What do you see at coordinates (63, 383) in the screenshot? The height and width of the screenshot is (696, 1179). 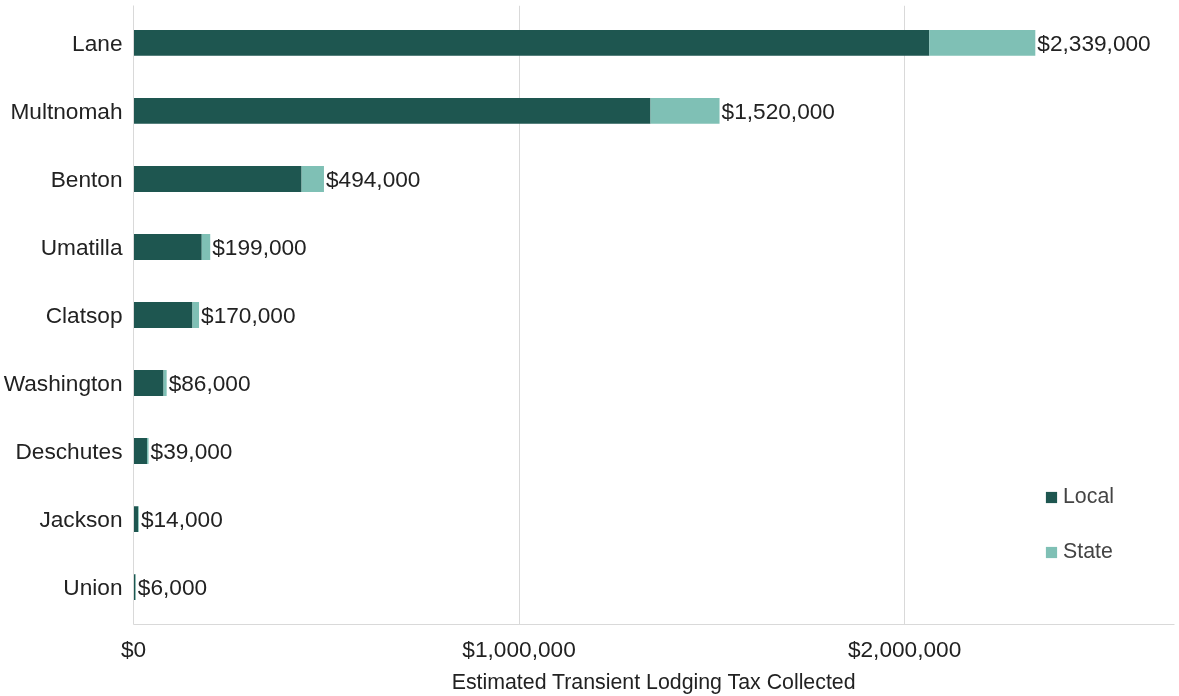 I see `y-tick-label: Washington` at bounding box center [63, 383].